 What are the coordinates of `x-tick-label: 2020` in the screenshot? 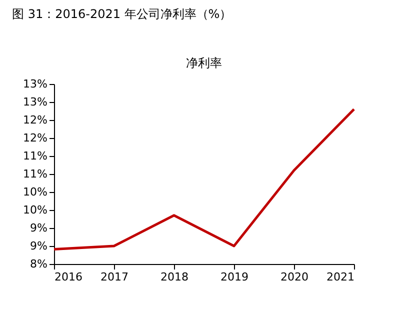 It's located at (294, 277).